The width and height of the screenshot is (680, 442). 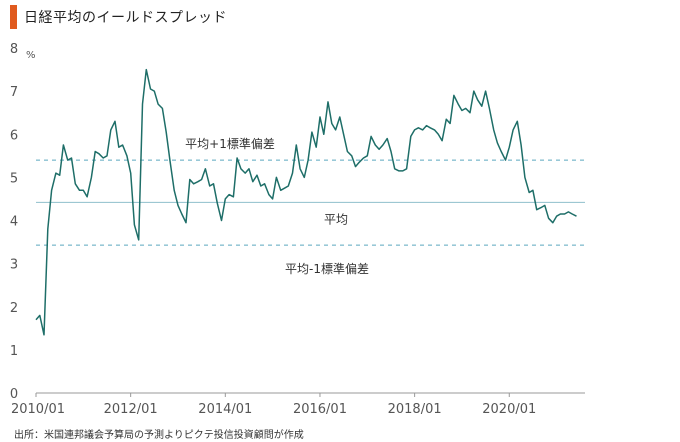 I want to click on chart-title-block: 日経平均のイールドスプレッド, so click(x=118, y=17).